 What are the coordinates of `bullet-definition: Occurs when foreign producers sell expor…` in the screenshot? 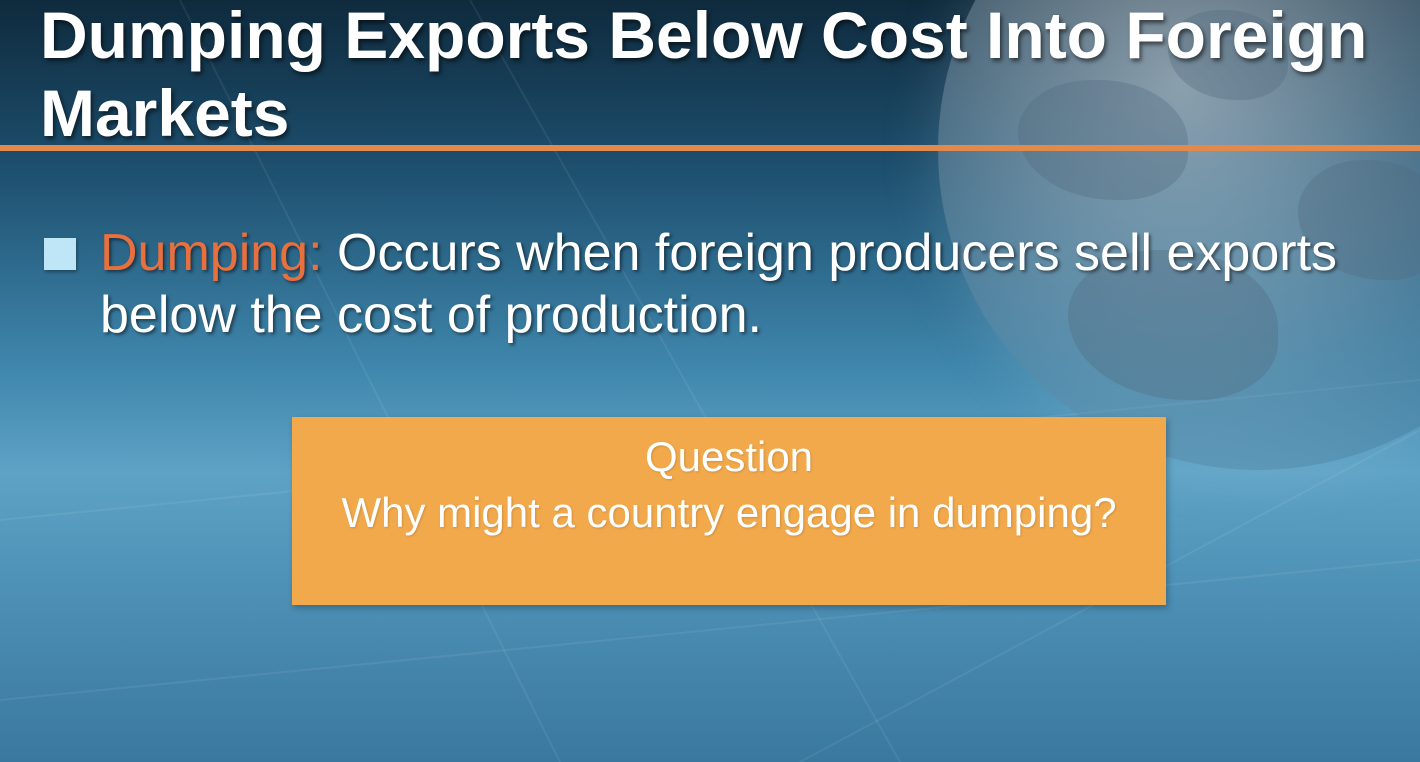 It's located at (719, 284).